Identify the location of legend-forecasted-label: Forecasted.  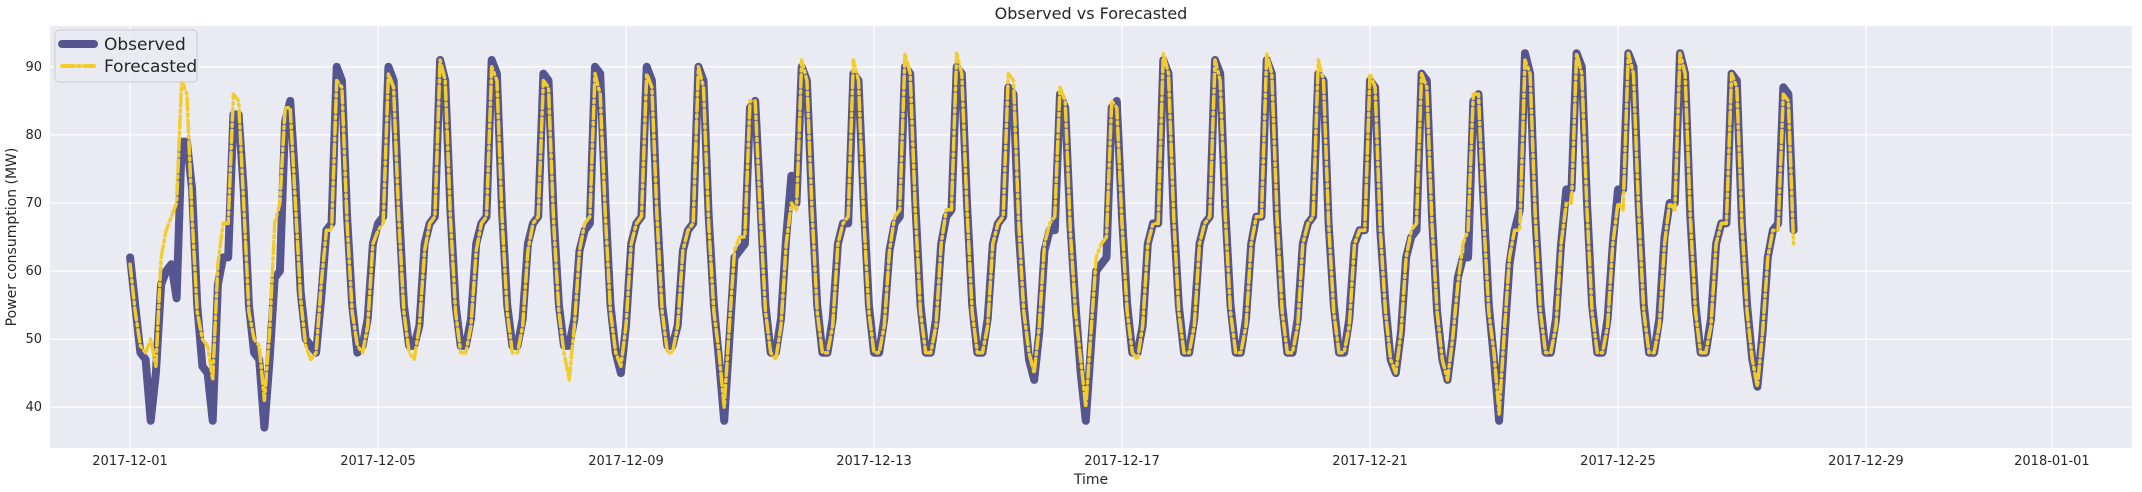
(150, 67).